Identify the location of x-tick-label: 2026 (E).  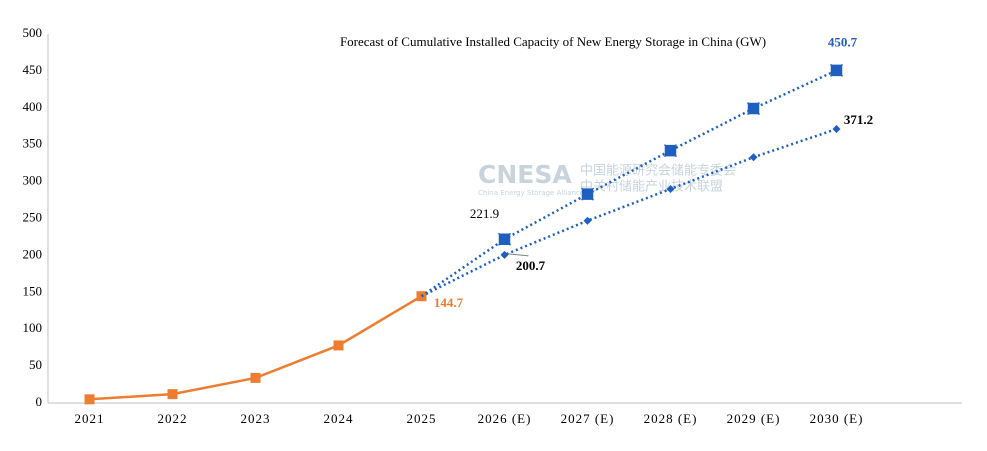
(505, 418).